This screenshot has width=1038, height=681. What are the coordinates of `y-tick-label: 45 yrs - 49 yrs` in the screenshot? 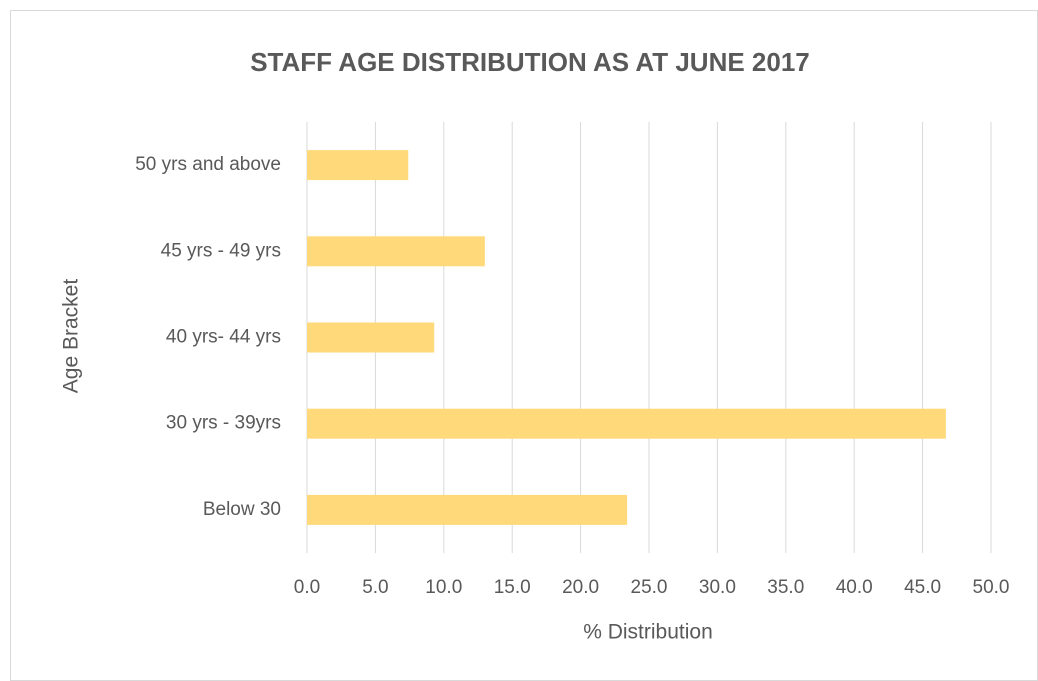 It's located at (221, 250).